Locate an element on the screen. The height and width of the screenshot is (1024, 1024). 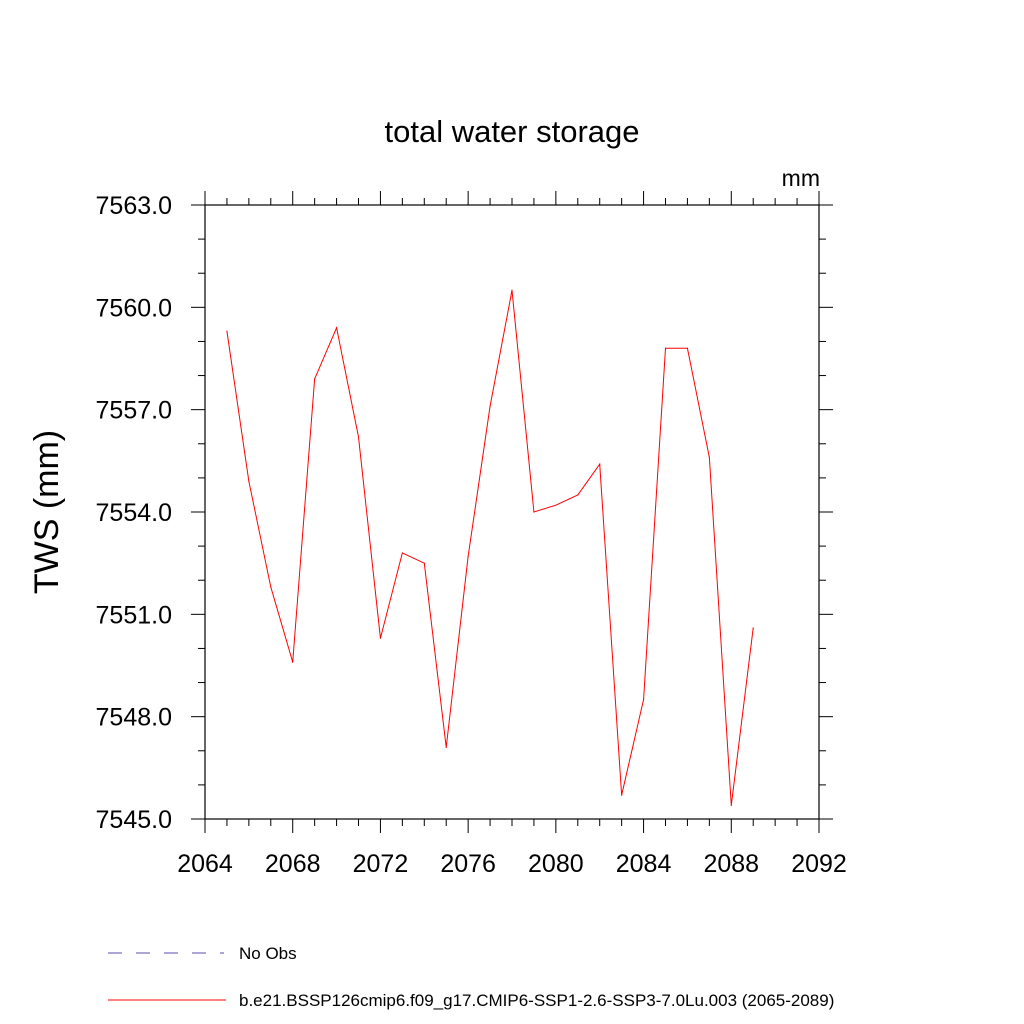
x-tick-label: 2068 is located at coordinates (293, 864).